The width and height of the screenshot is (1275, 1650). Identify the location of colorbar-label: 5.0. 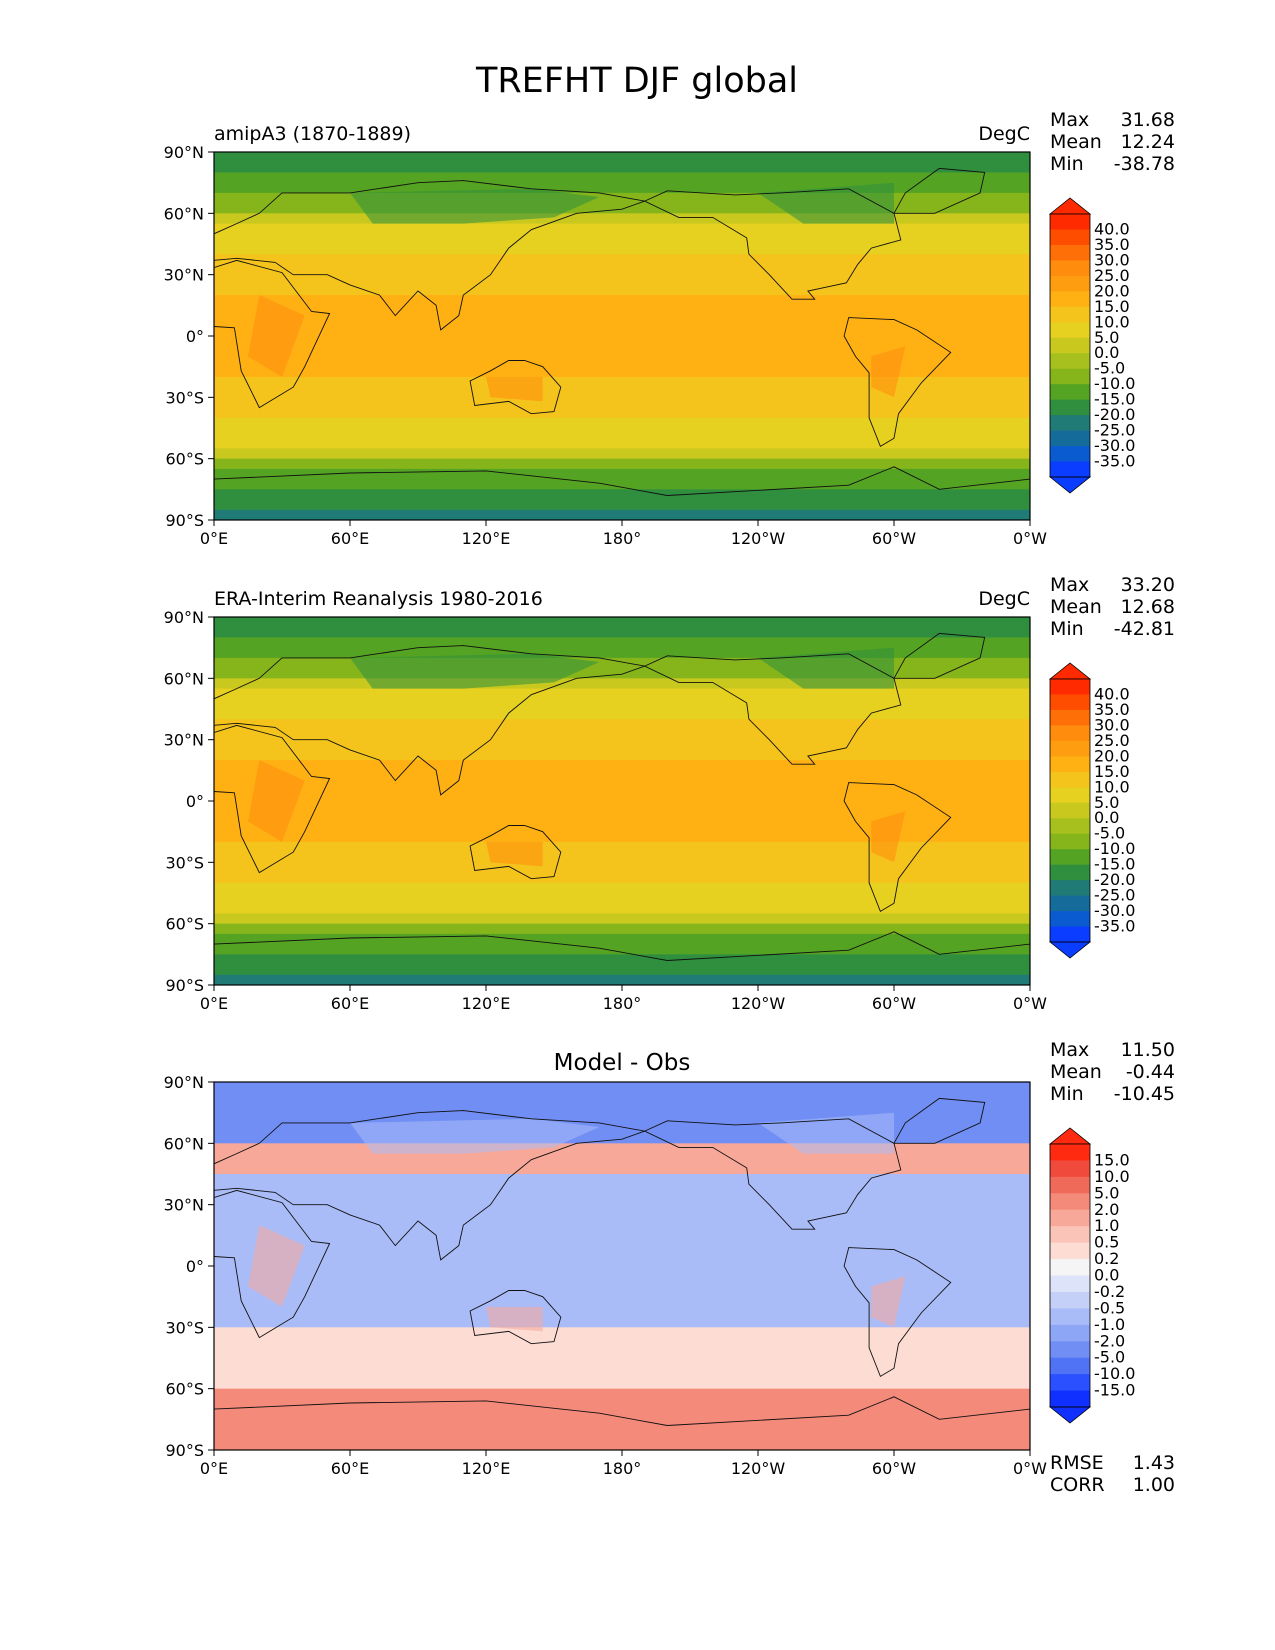
(1106, 337).